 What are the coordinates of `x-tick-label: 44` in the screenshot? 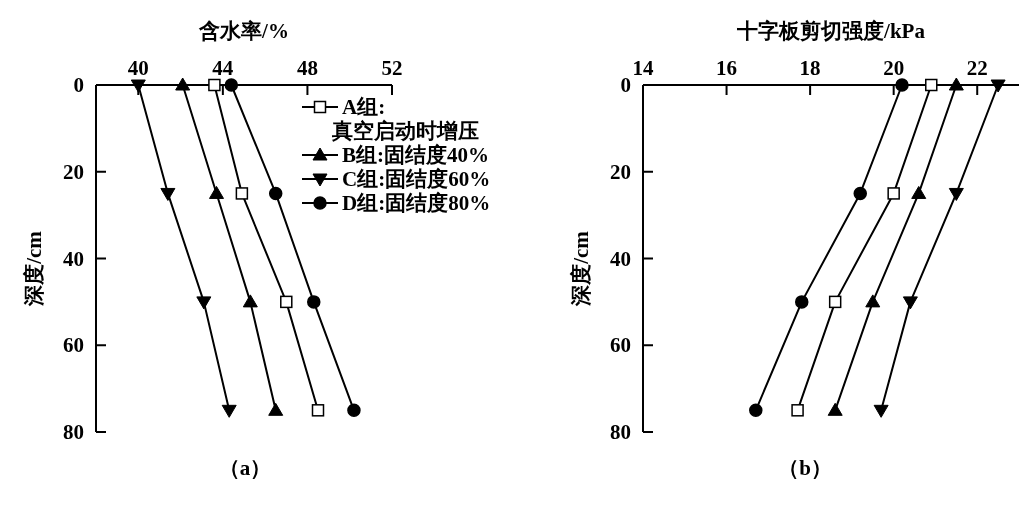 It's located at (223, 68).